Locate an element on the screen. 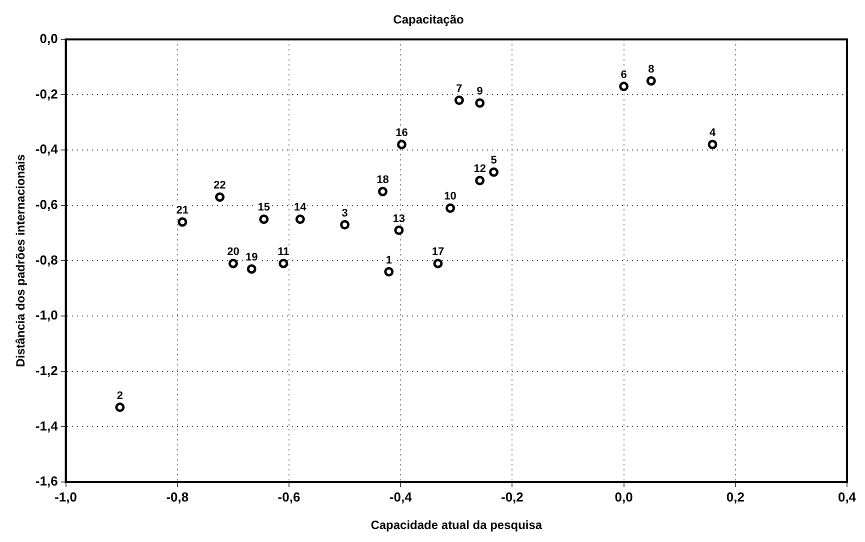 Image resolution: width=865 pixels, height=542 pixels. x-tick-label: -1,0 is located at coordinates (66, 496).